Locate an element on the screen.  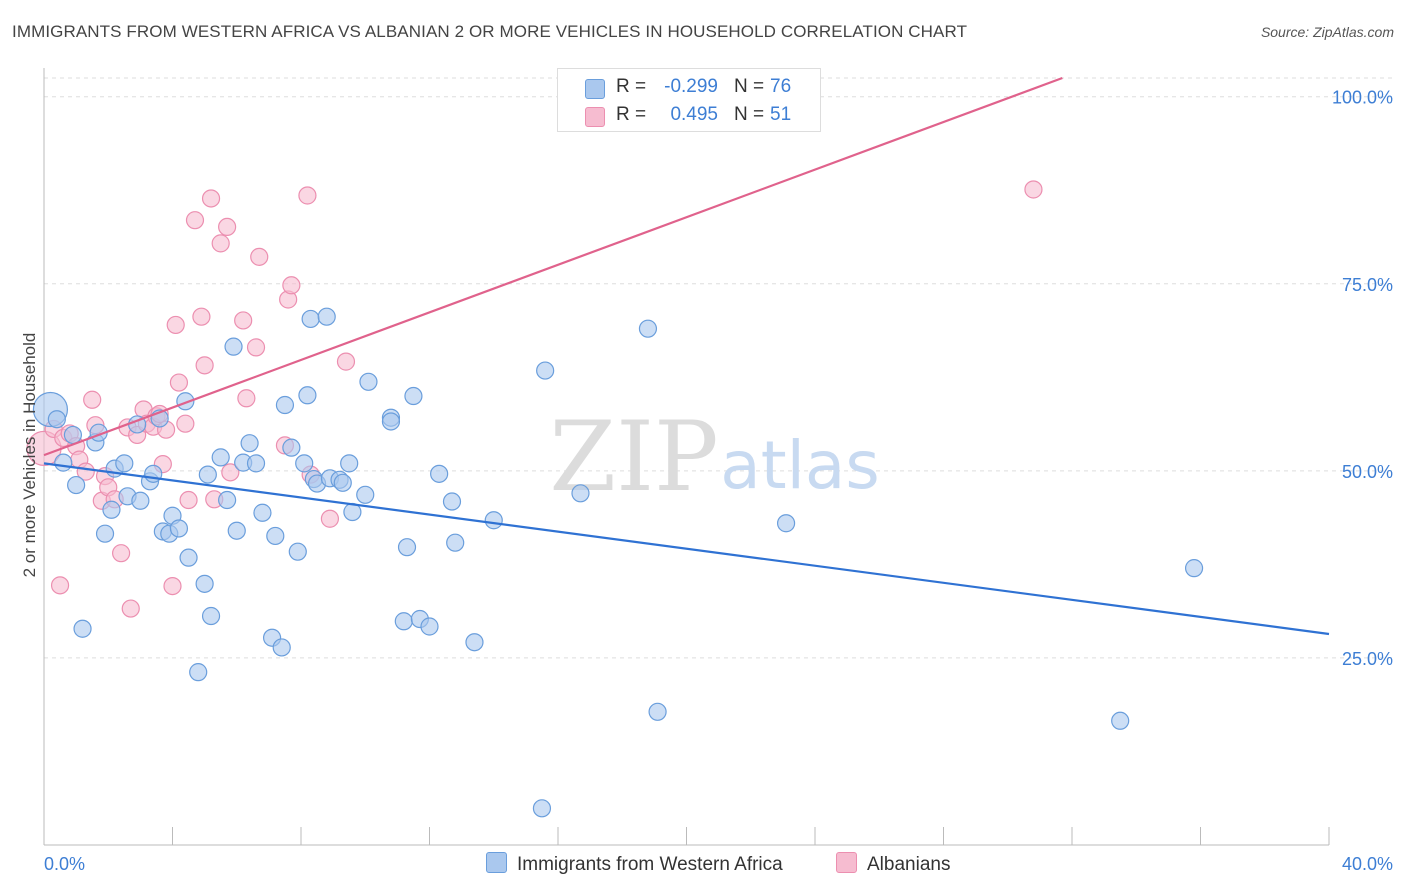
y-tick-label: 75.0% is located at coordinates (1367, 285).